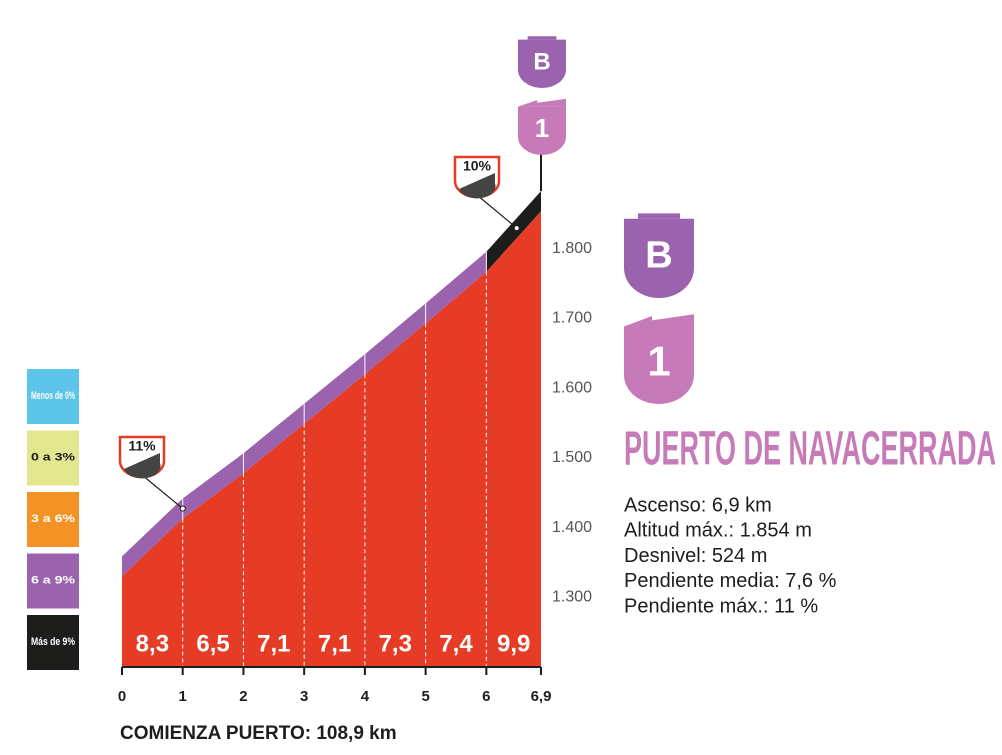  What do you see at coordinates (122, 696) in the screenshot?
I see `x-tick-label: 0` at bounding box center [122, 696].